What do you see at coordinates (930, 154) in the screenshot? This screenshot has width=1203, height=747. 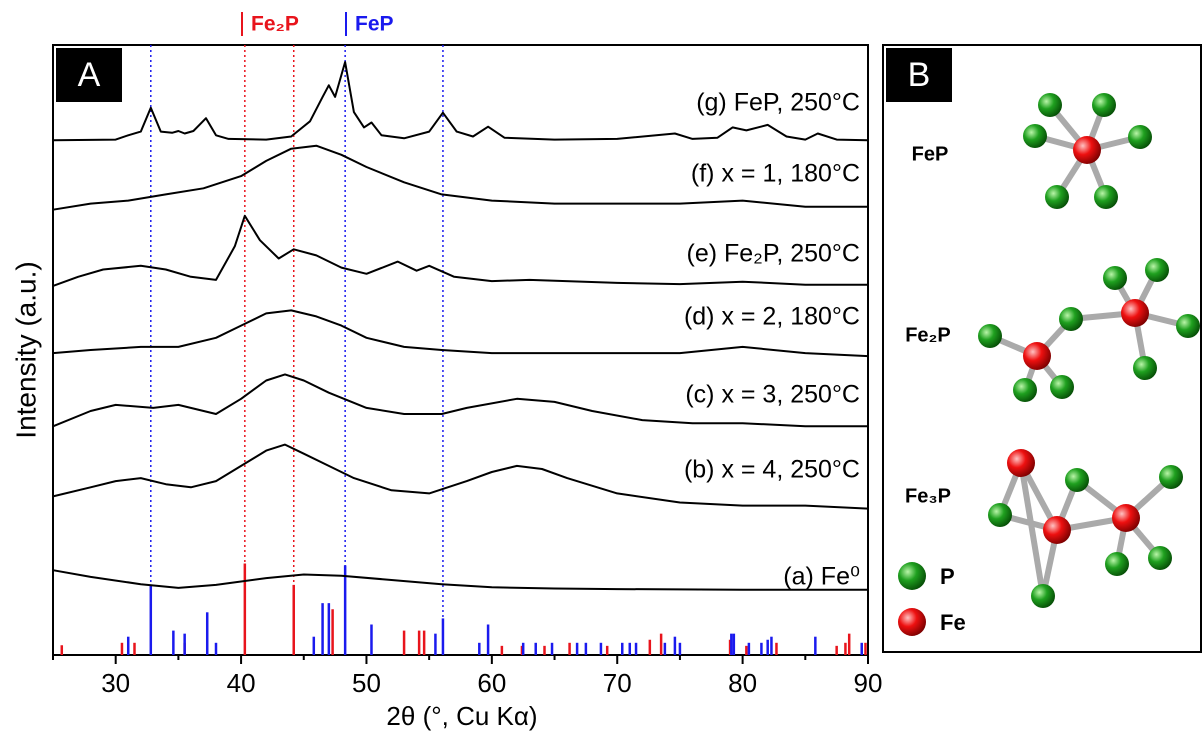 I see `structure-label: FeP` at bounding box center [930, 154].